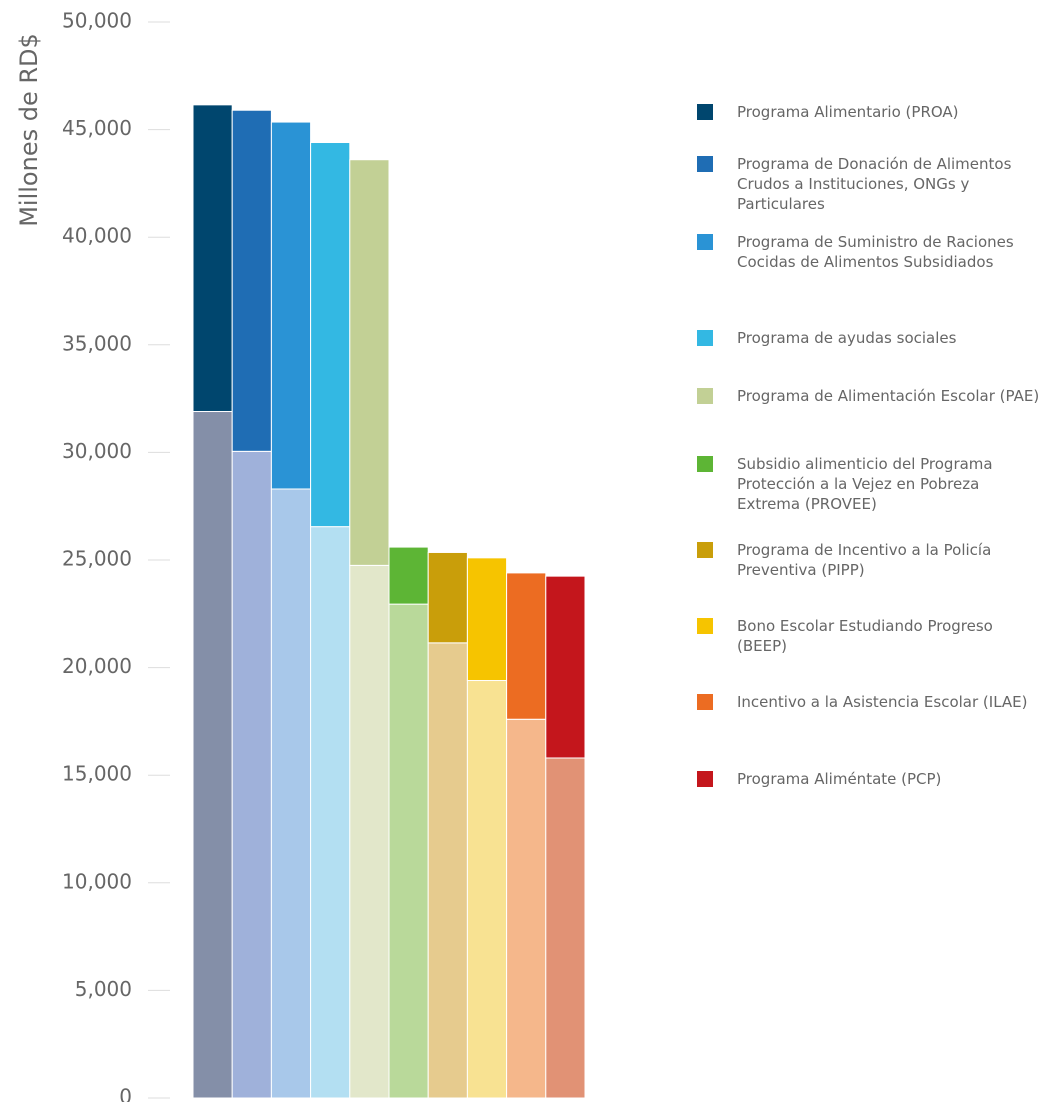 The width and height of the screenshot is (1043, 1102). I want to click on legend-label: Incentivo a la Asistencia Escolar (ILAE), so click(882, 702).